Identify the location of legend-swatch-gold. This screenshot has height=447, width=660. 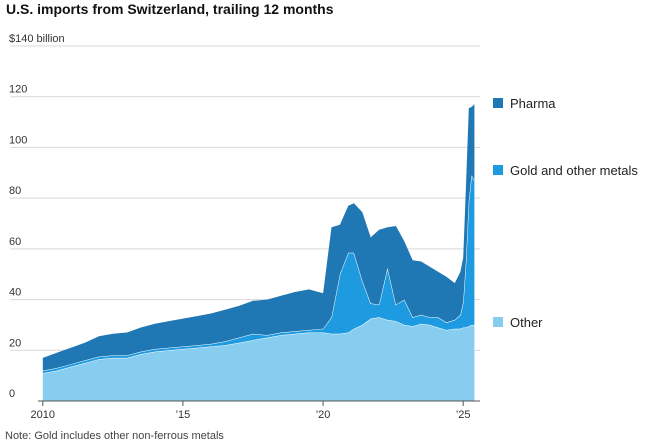
(498, 170).